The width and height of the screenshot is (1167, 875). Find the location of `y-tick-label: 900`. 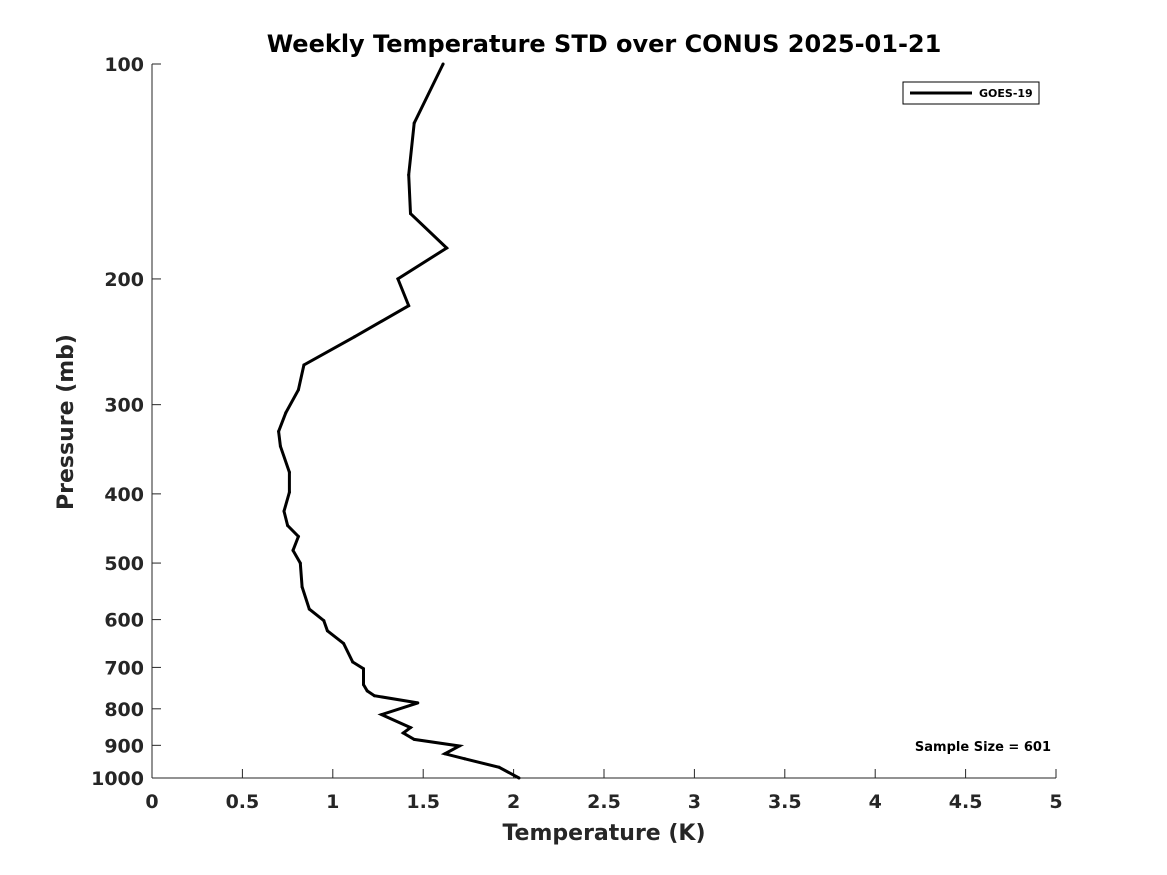

y-tick-label: 900 is located at coordinates (124, 746).